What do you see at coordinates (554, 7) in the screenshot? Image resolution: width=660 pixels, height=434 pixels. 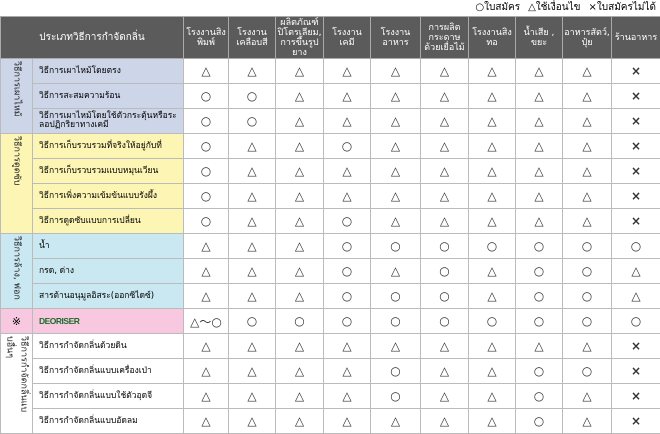 I see `legend-item: △ใช้เงื่อนไข` at bounding box center [554, 7].